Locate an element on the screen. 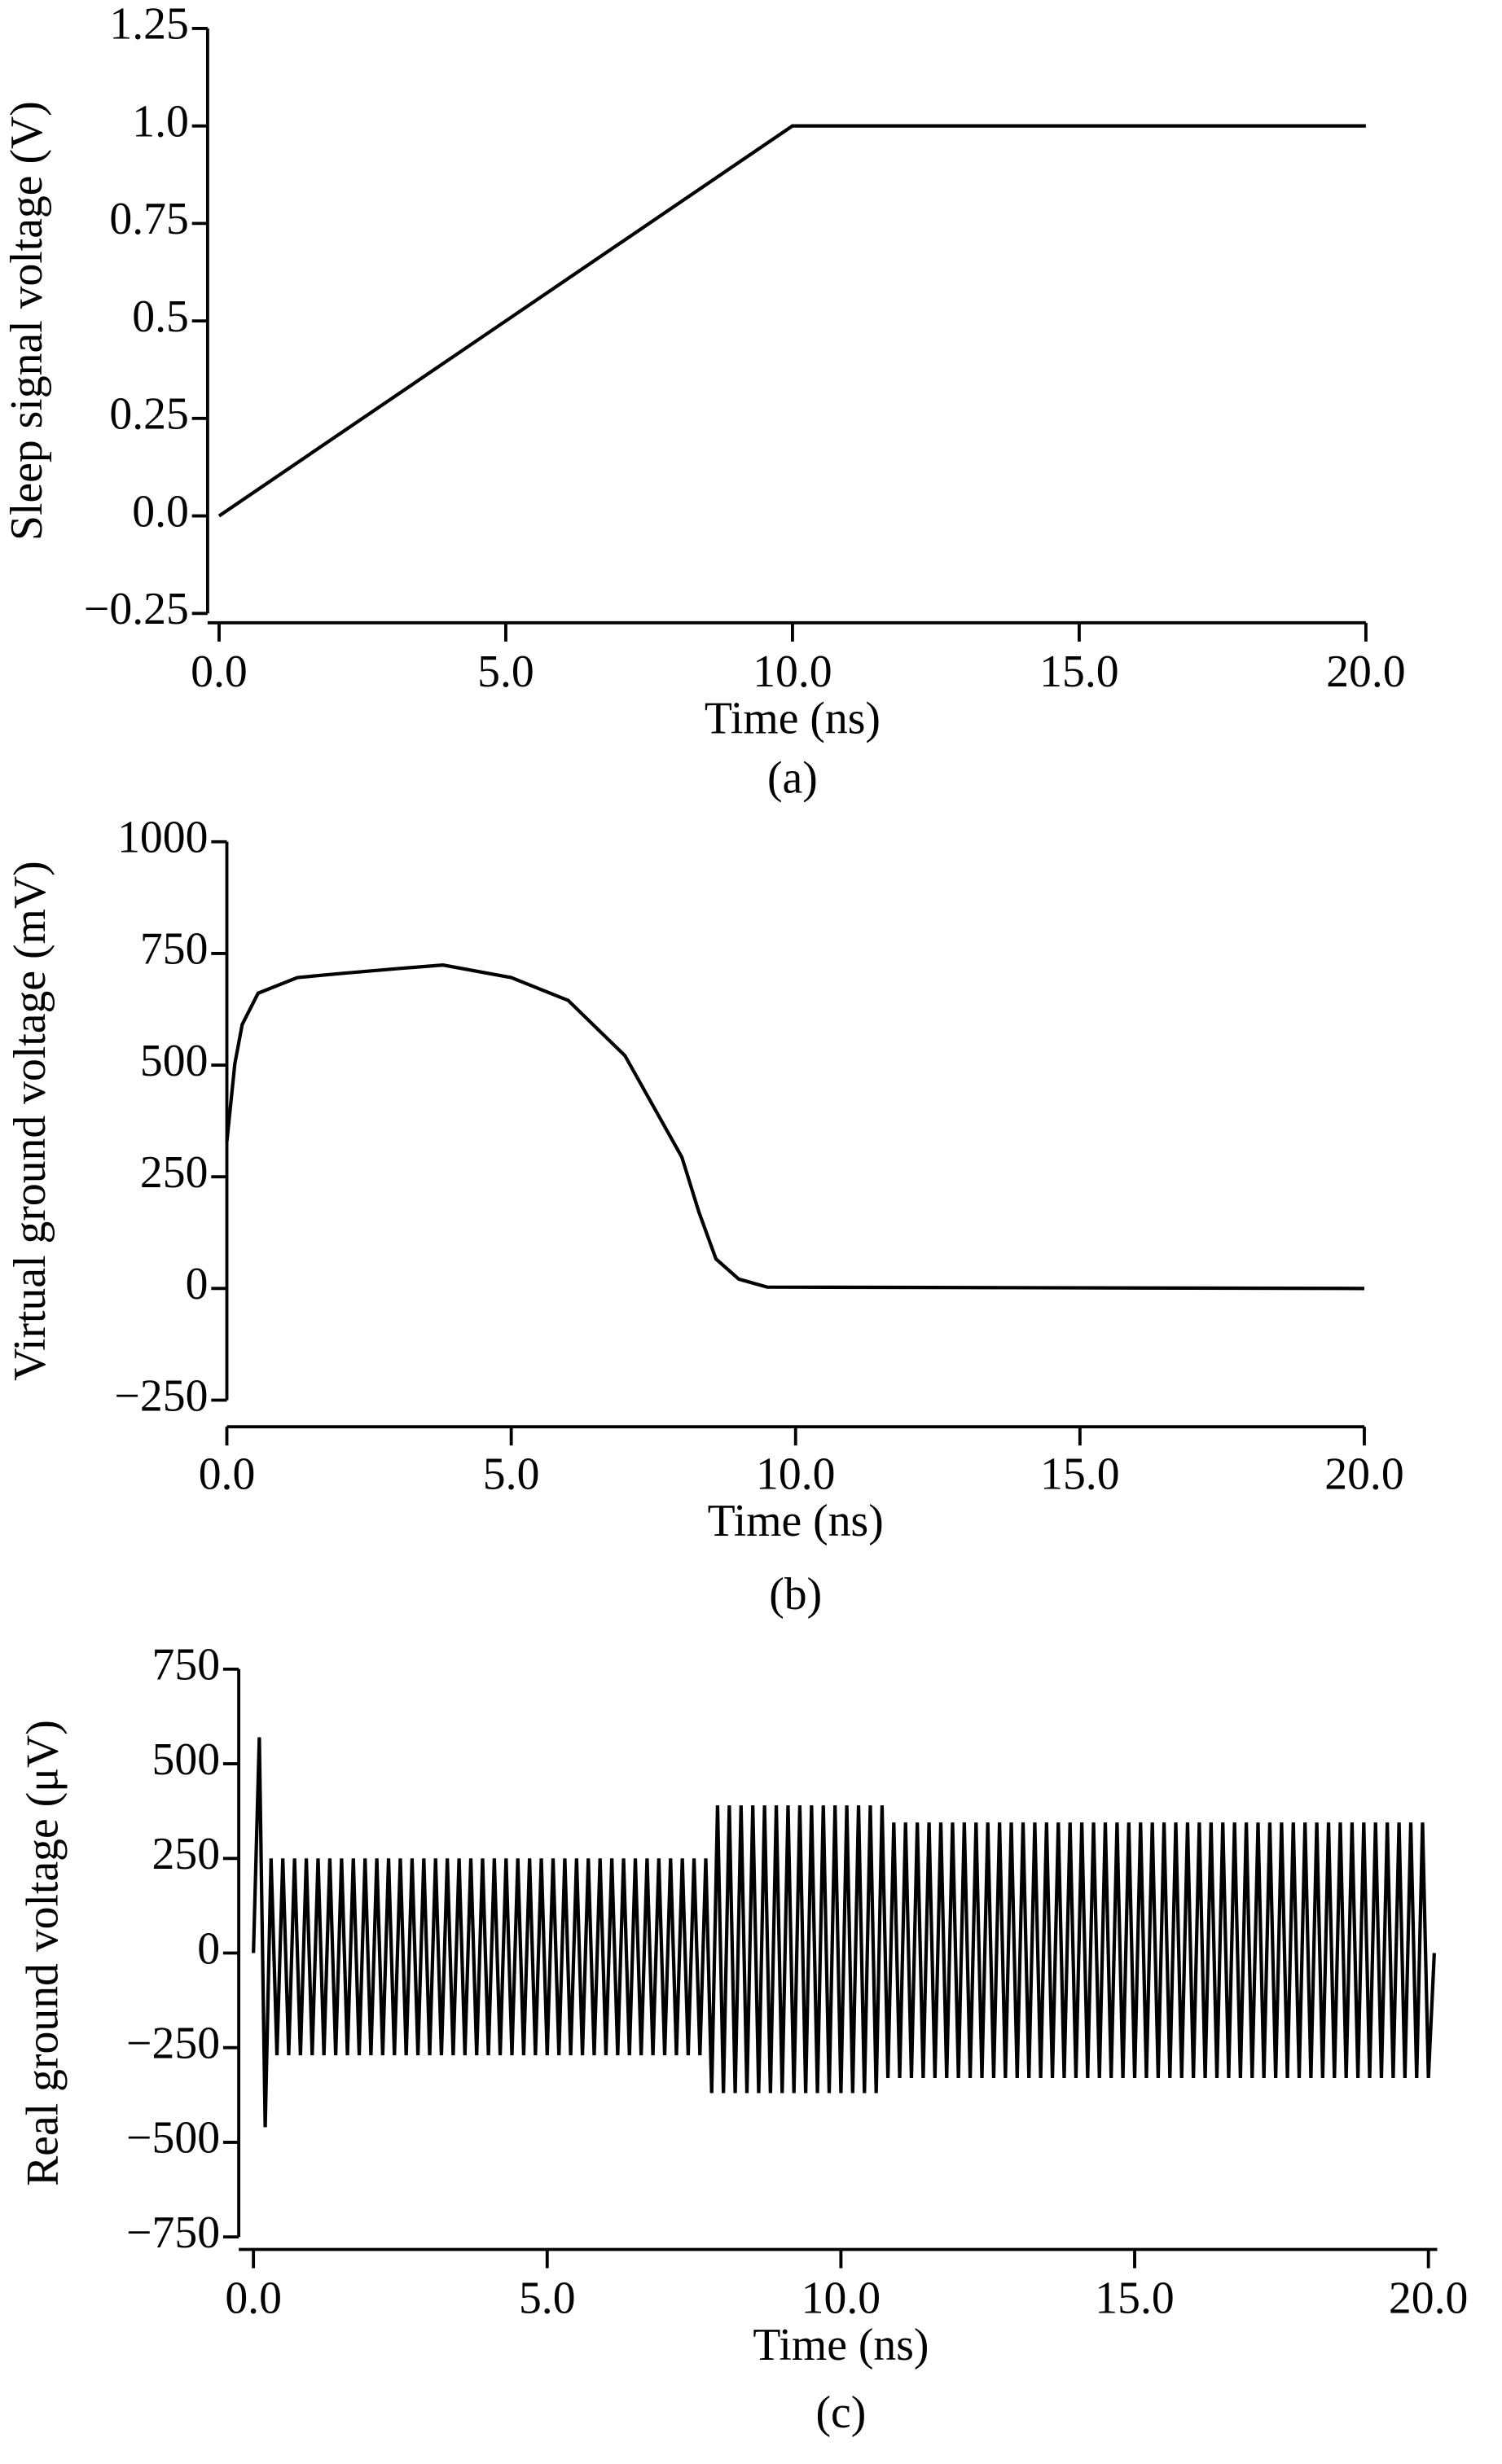  y-tick-label: −500 is located at coordinates (173, 2138).